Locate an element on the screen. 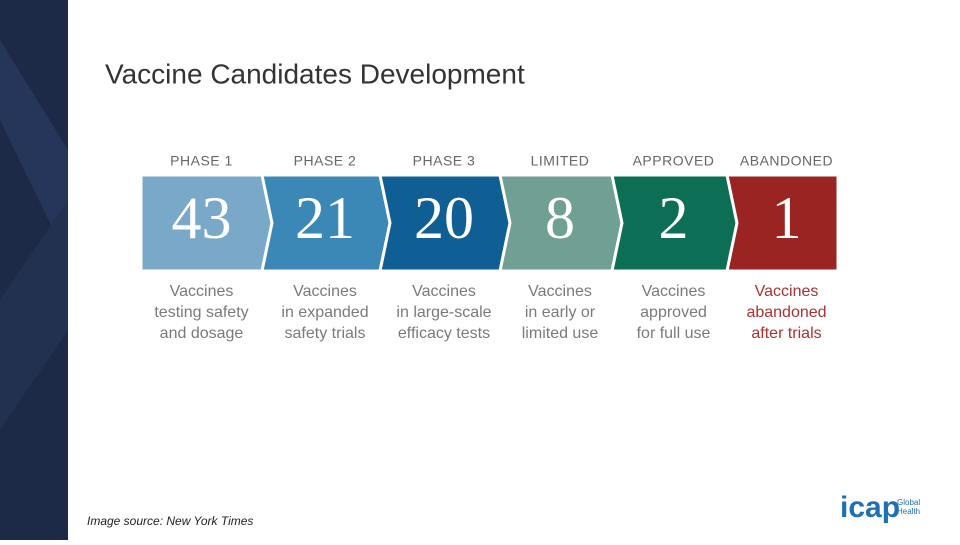  phase-description: safety trials is located at coordinates (325, 333).